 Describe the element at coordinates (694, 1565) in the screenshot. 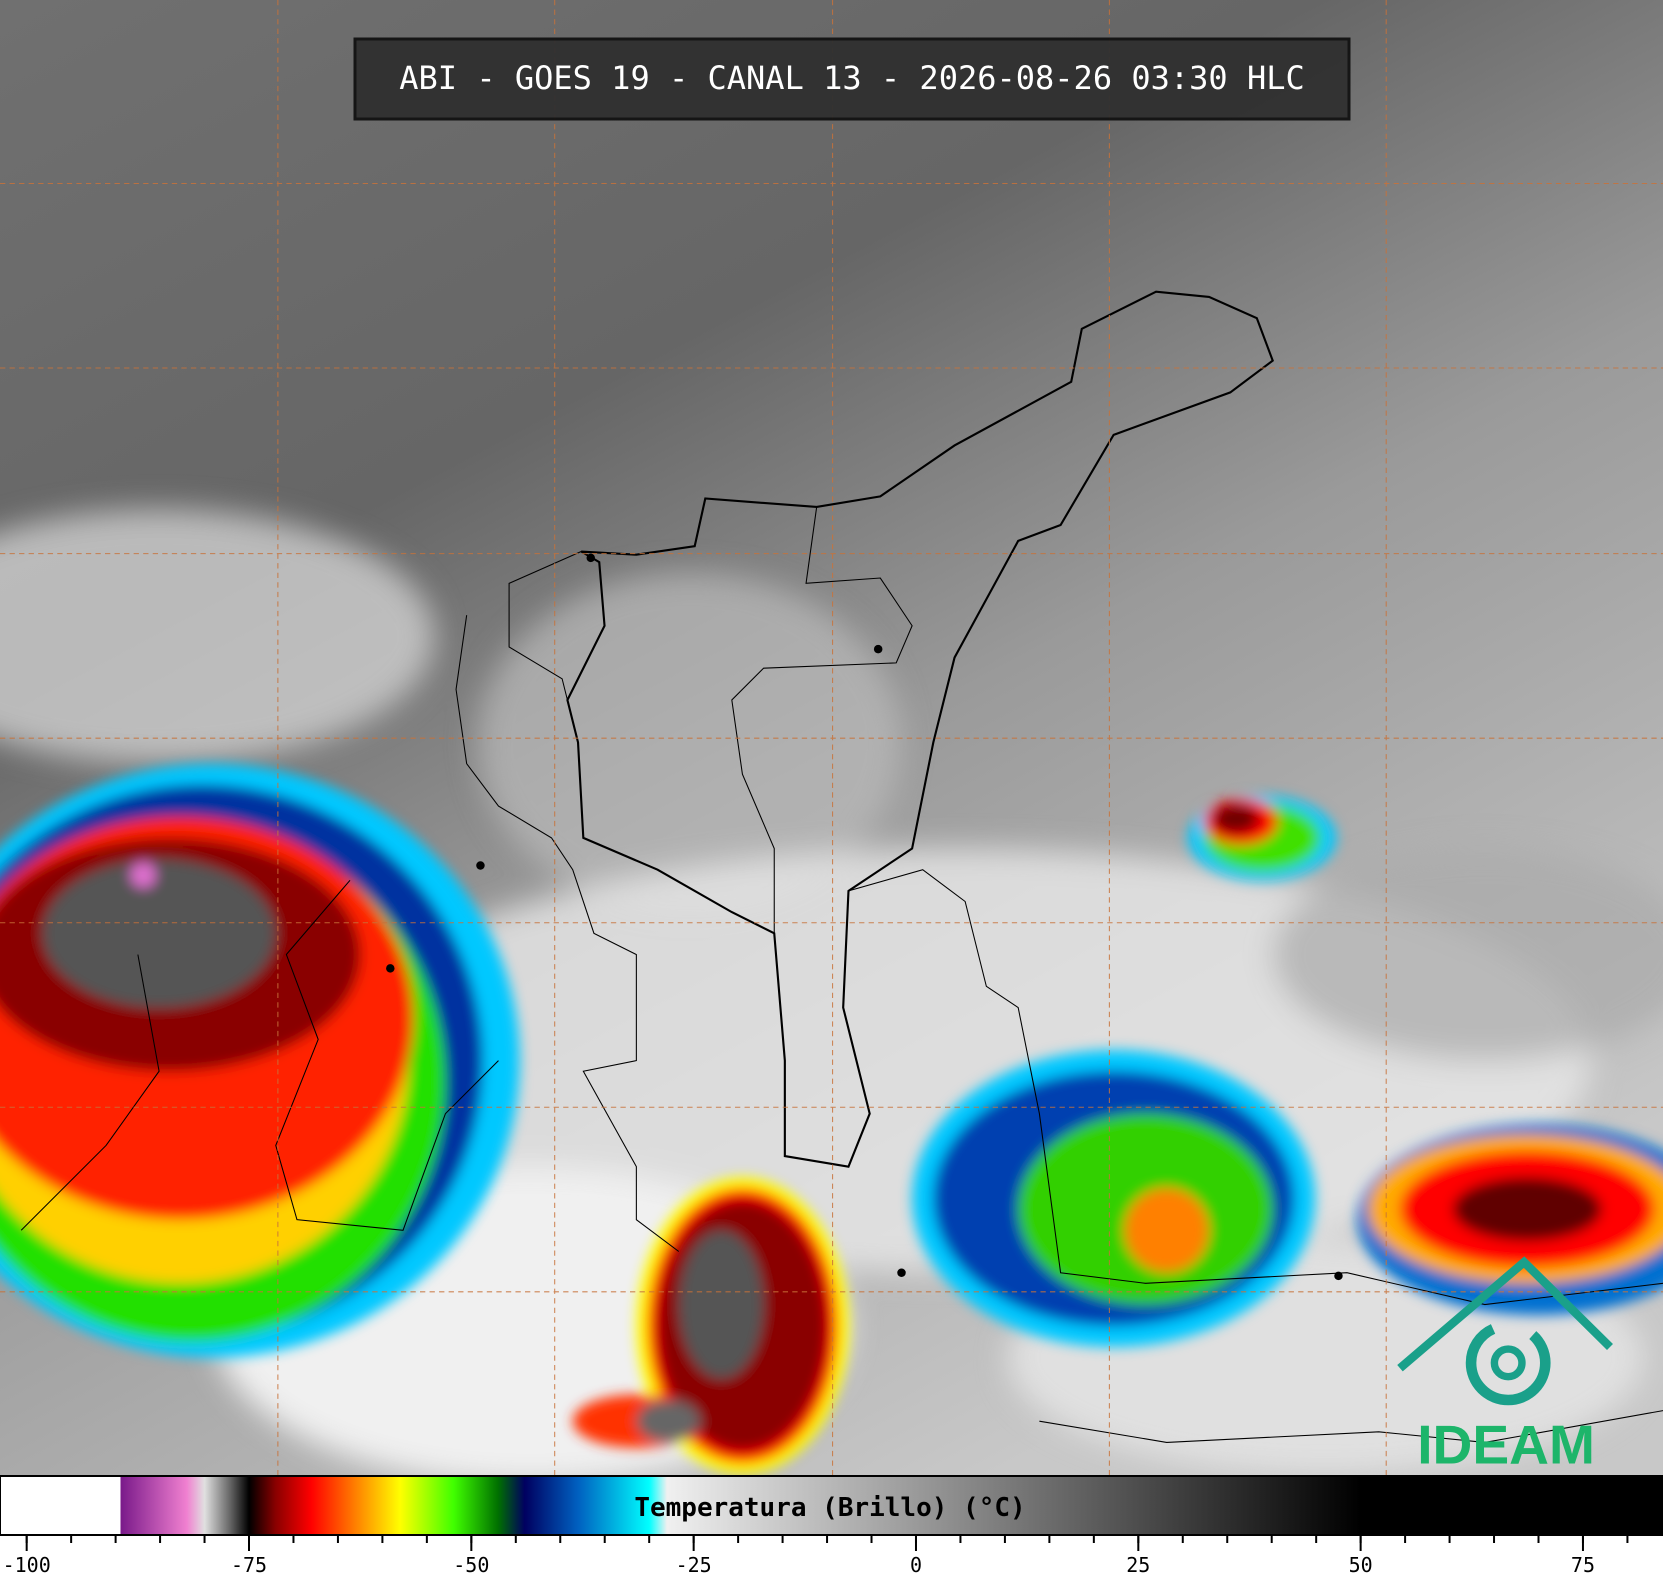

I see `tick-label: -25` at that location.